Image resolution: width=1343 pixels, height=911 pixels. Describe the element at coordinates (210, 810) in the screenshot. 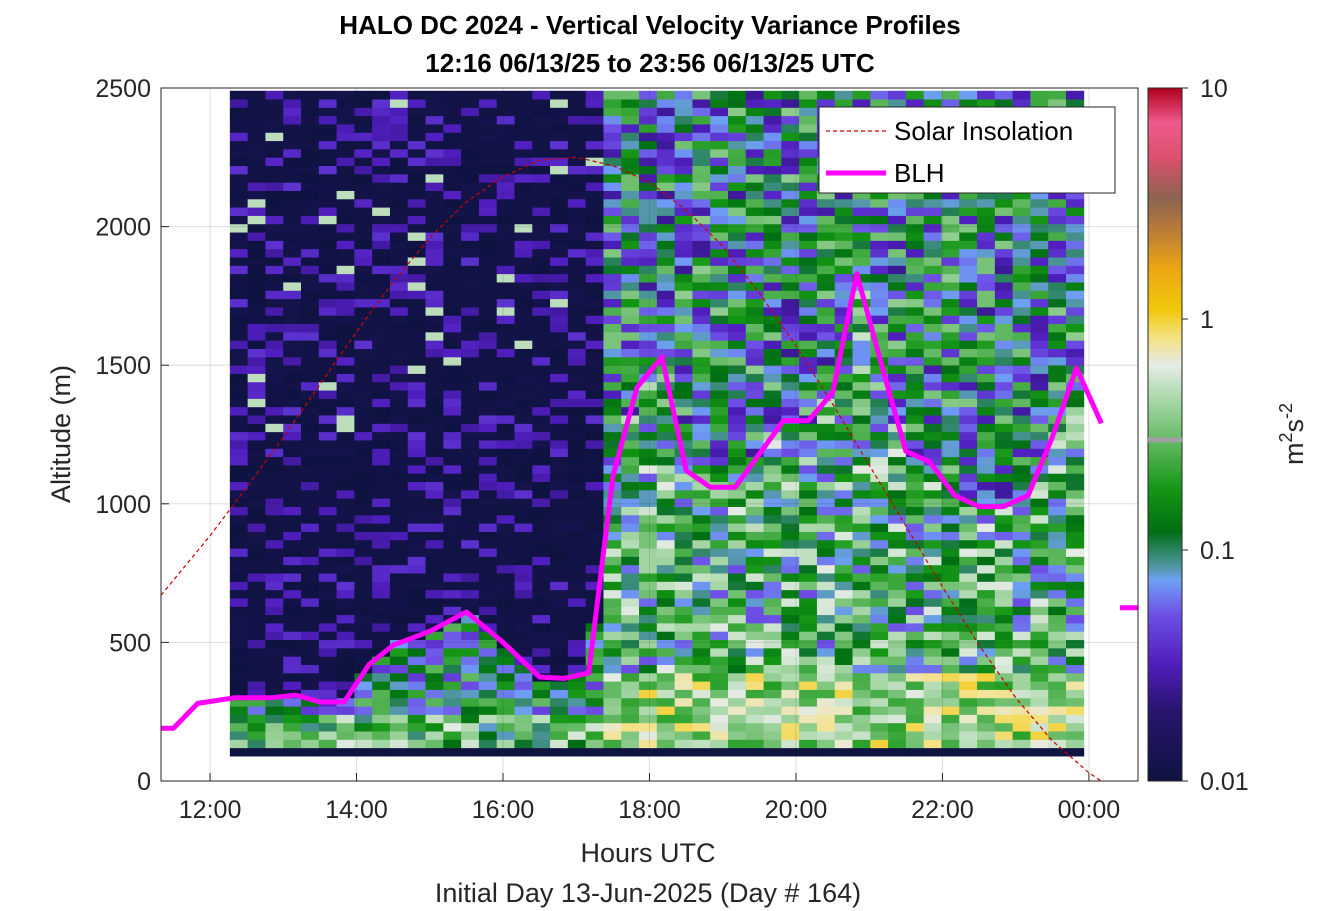

I see `x-tick-label: 12:00` at that location.